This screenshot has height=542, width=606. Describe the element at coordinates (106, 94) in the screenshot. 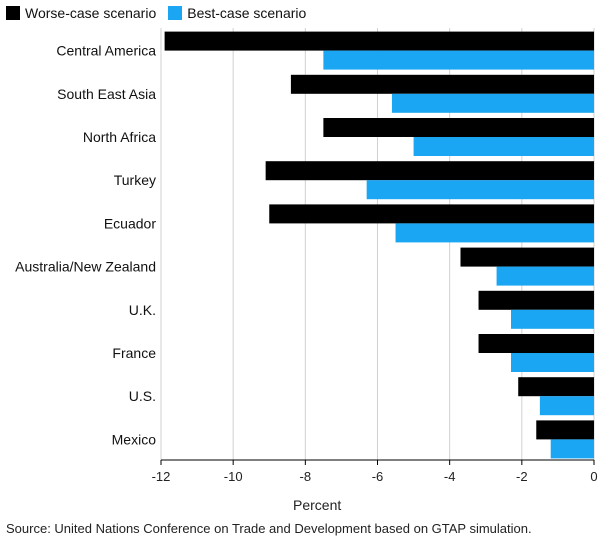

I see `category-label-south-east-asia: South East Asia` at that location.